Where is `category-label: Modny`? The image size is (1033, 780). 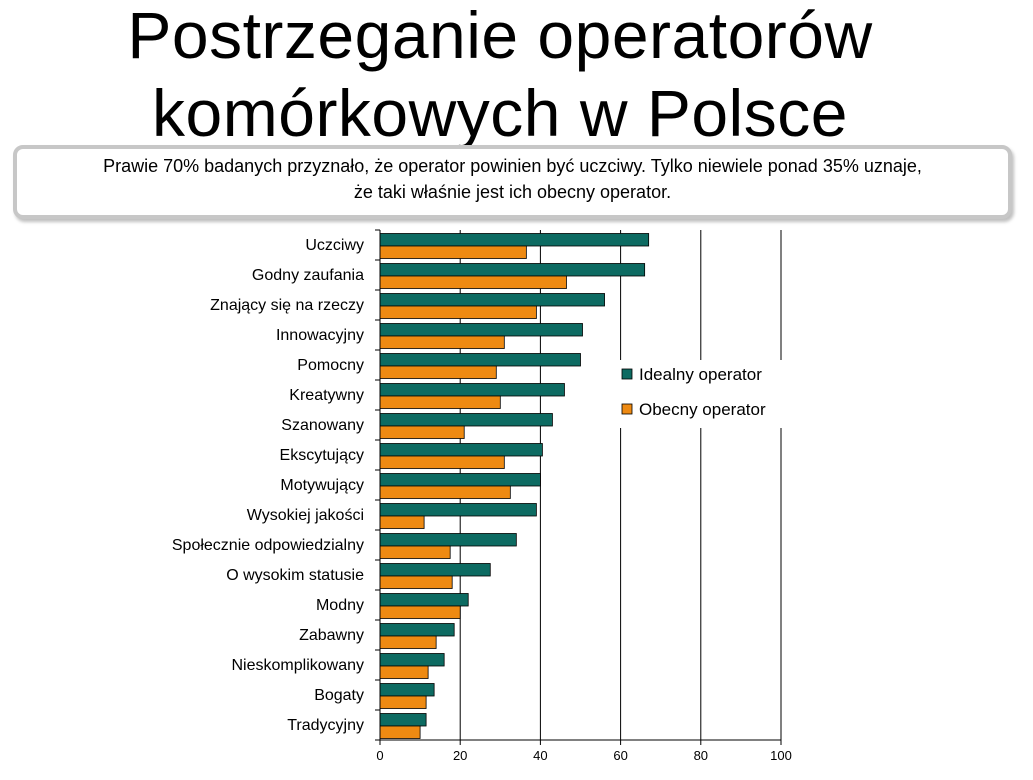
category-label: Modny is located at coordinates (340, 605).